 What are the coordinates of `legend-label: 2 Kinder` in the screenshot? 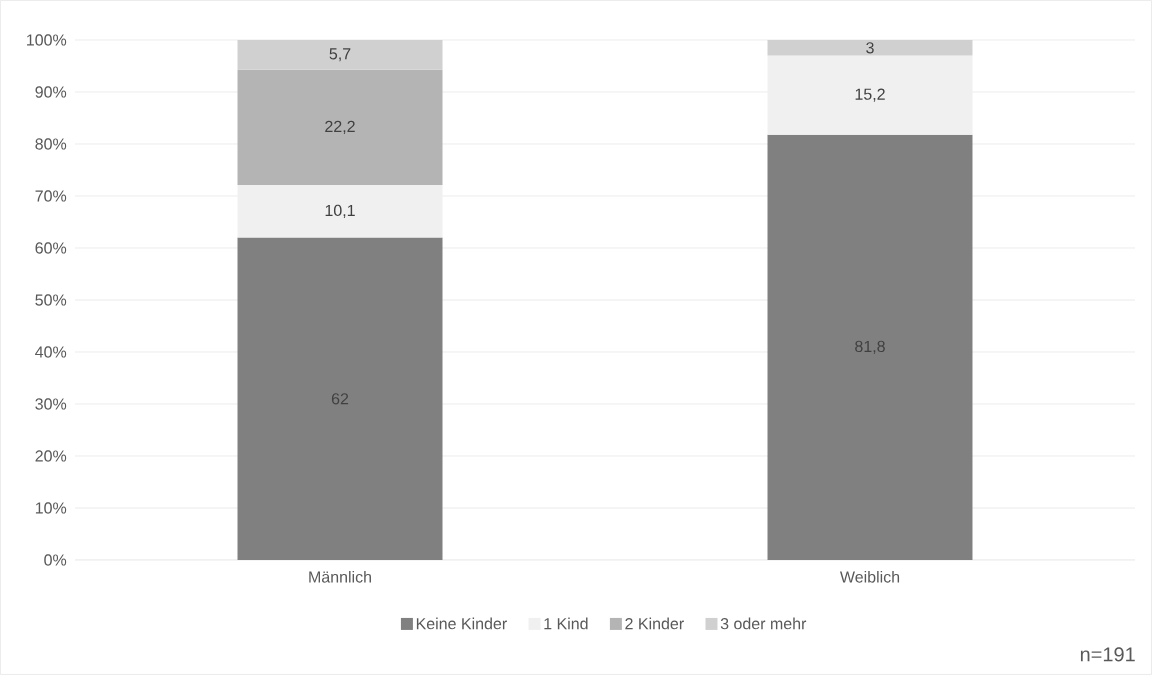 It's located at (654, 623).